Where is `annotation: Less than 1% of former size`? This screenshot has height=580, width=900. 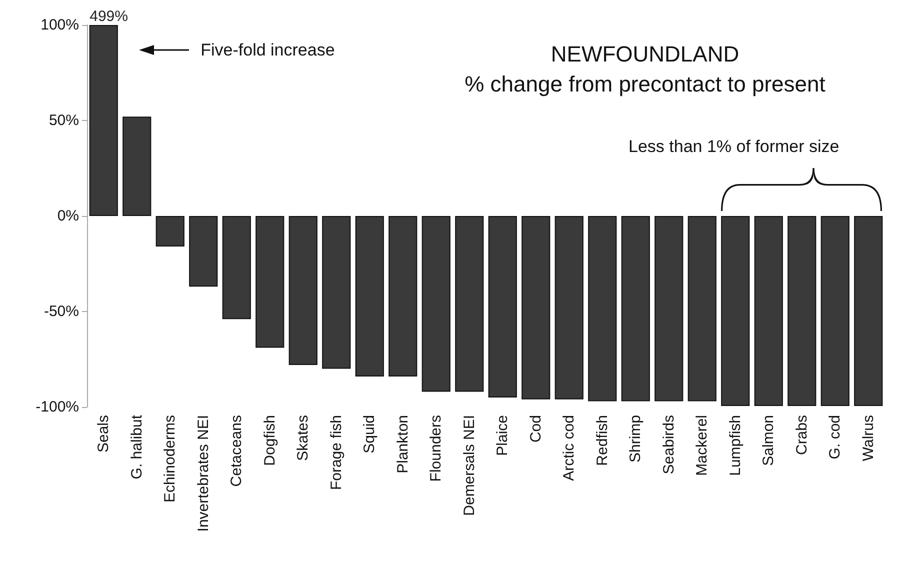 annotation: Less than 1% of former size is located at coordinates (734, 146).